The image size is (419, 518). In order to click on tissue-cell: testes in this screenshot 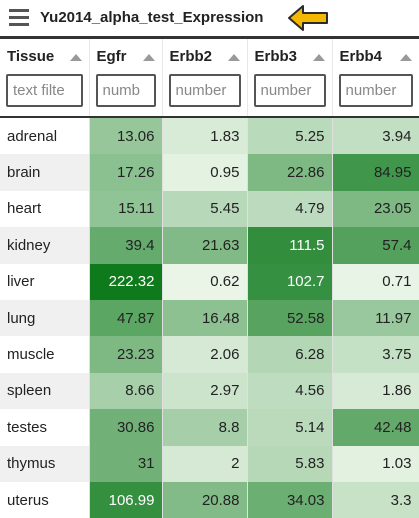, I will do `click(45, 427)`.